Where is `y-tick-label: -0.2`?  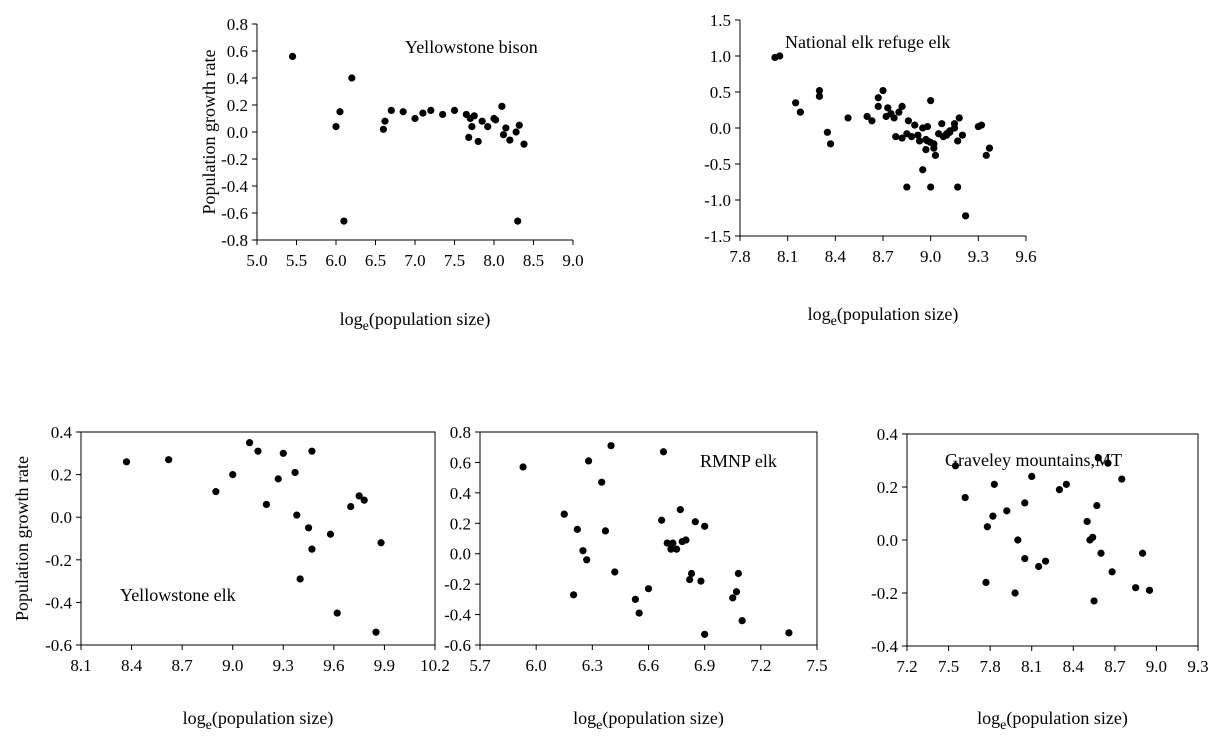 y-tick-label: -0.2 is located at coordinates (58, 560).